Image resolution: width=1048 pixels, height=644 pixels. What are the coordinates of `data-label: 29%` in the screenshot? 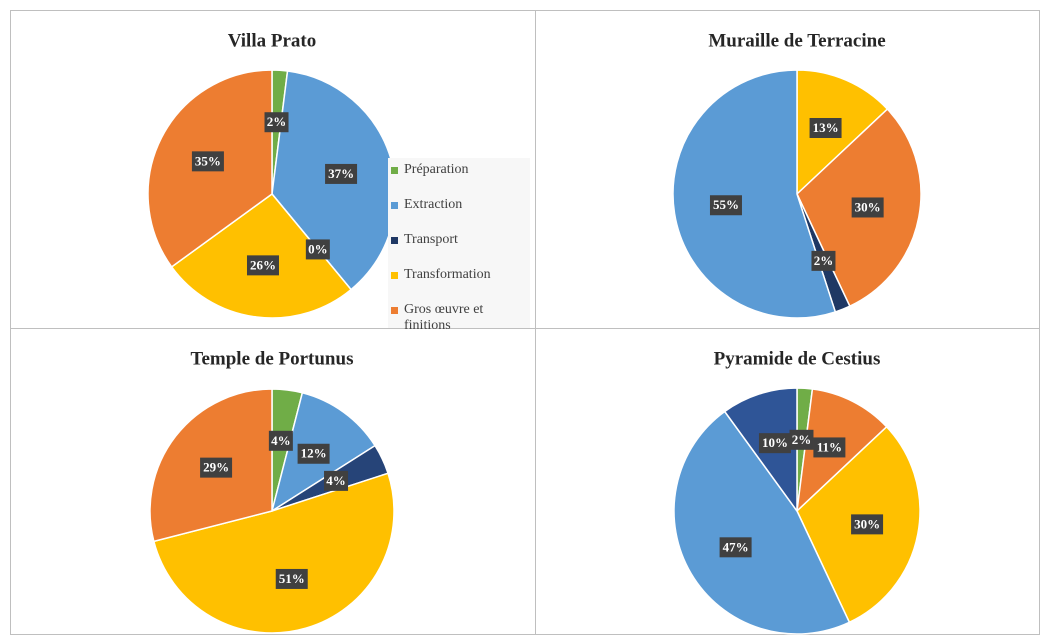 It's located at (216, 467).